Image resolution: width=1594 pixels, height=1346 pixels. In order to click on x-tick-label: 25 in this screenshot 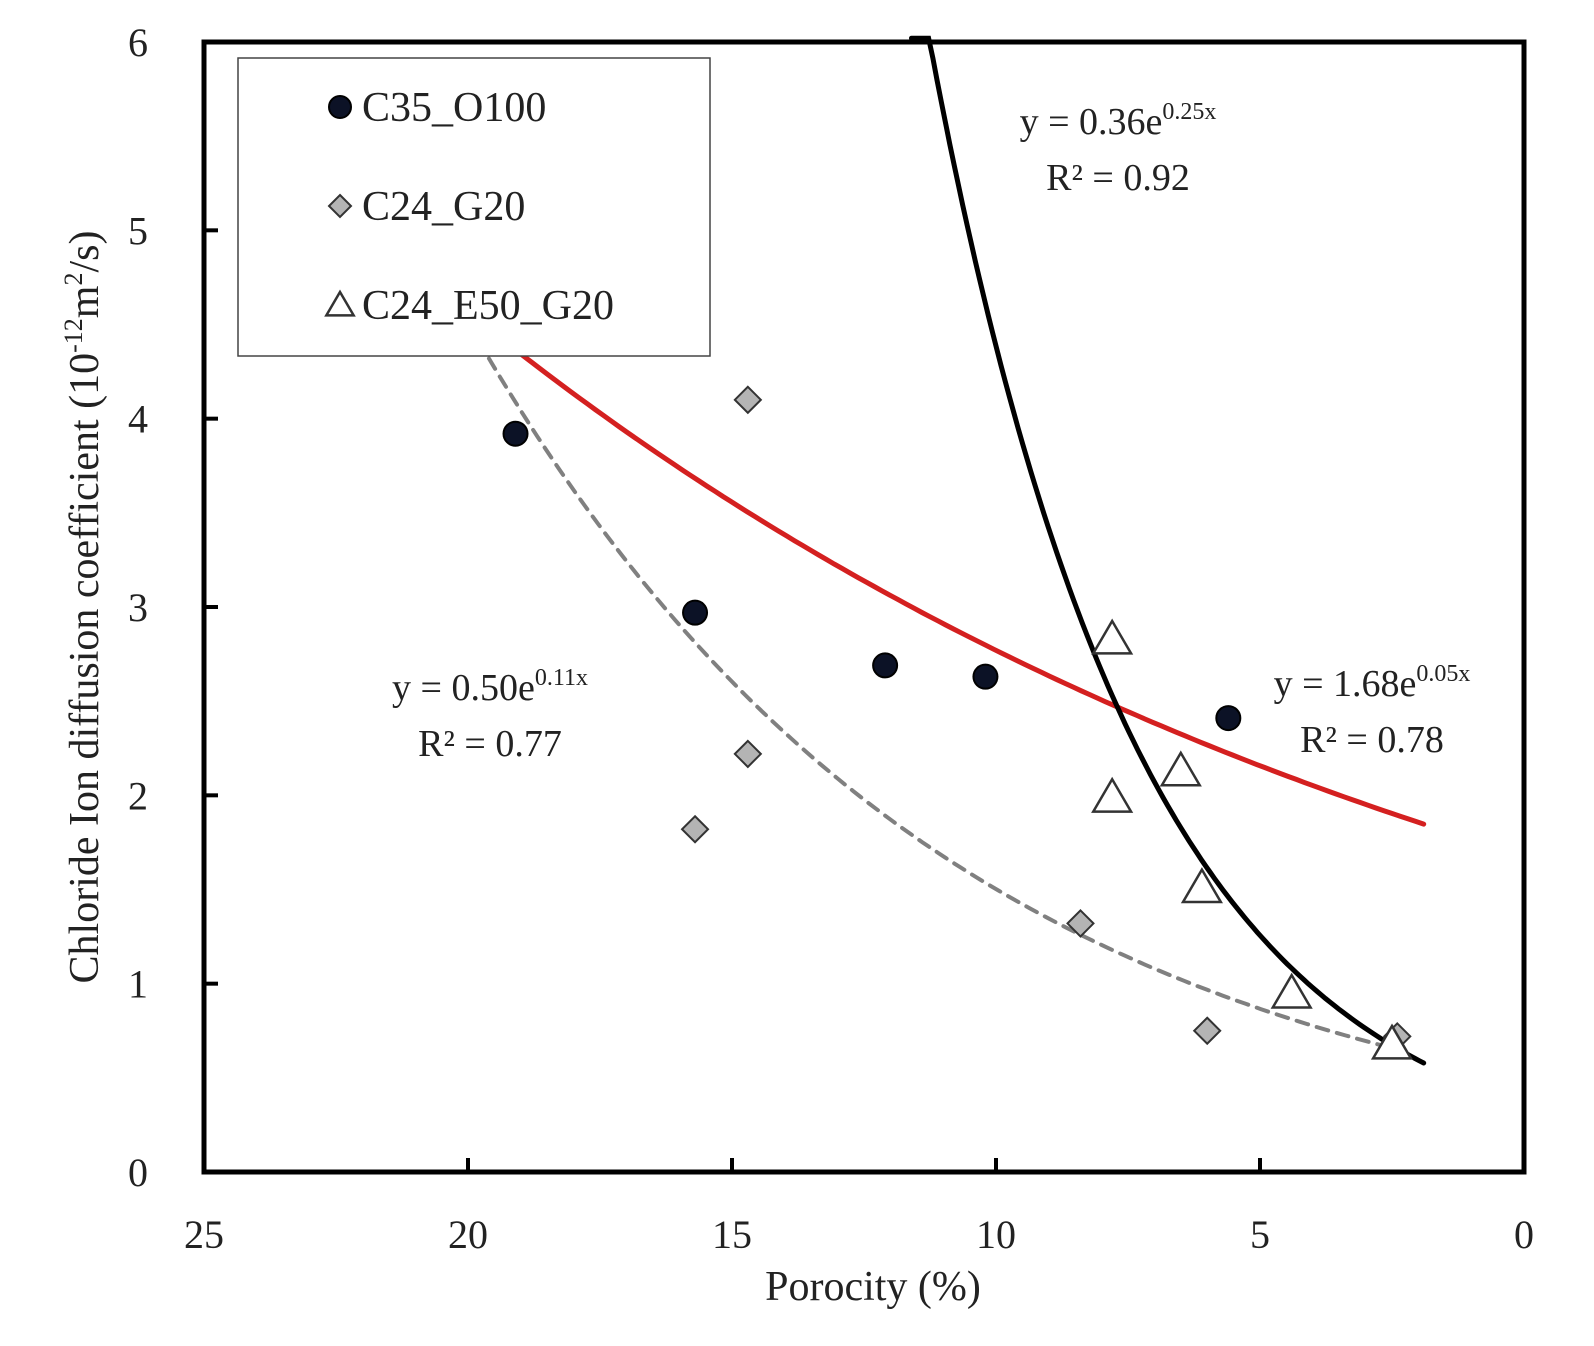, I will do `click(204, 1234)`.